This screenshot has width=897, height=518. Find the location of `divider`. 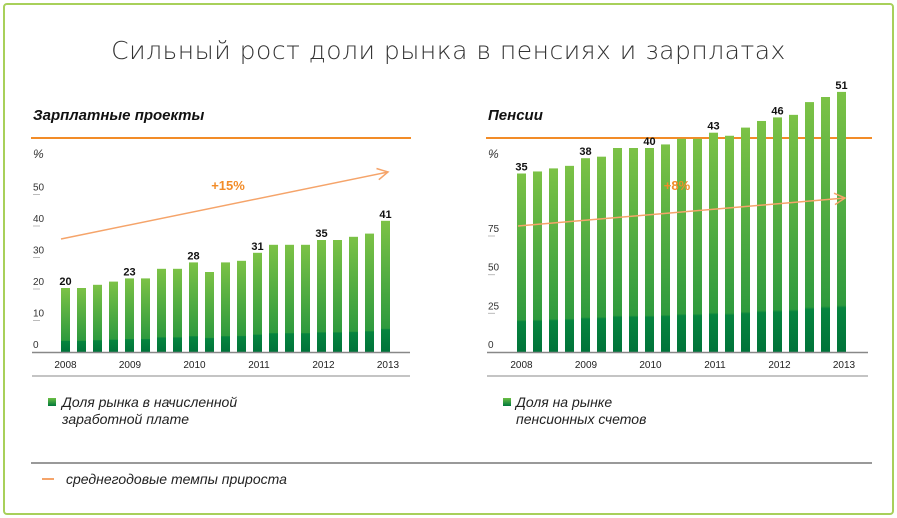

divider is located at coordinates (451, 463).